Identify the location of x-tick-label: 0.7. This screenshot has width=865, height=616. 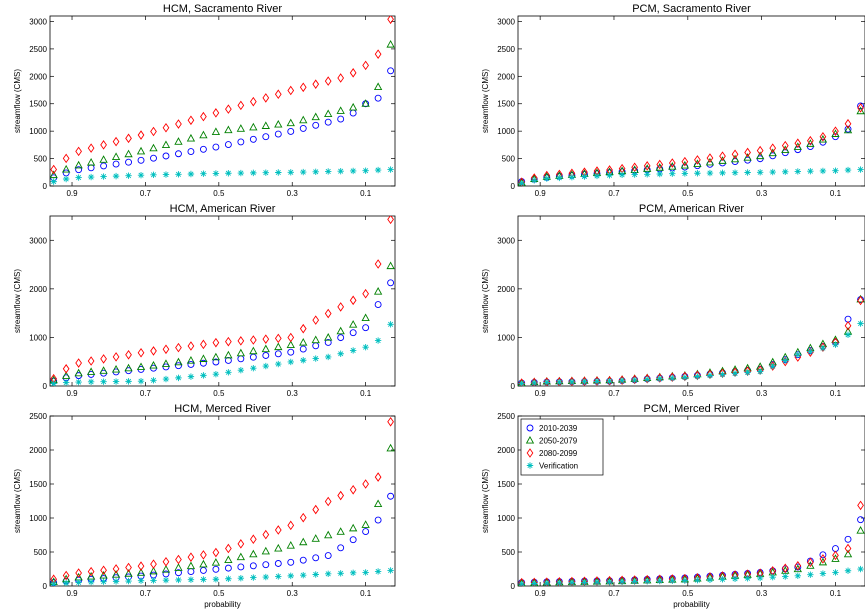
(614, 593).